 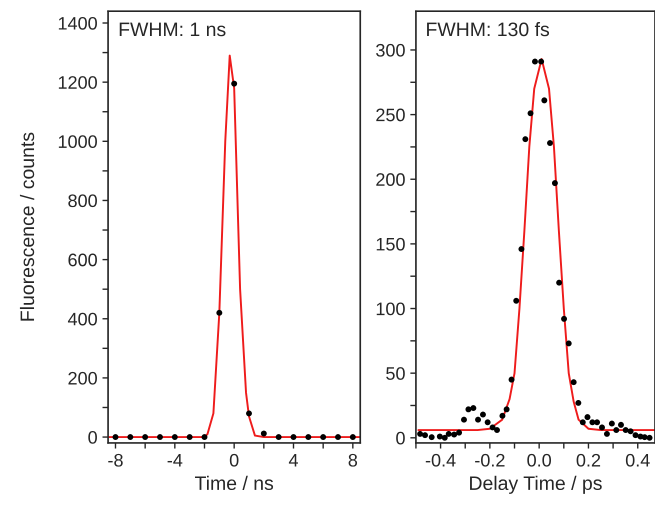 I want to click on y-tick-label: 250, so click(x=390, y=115).